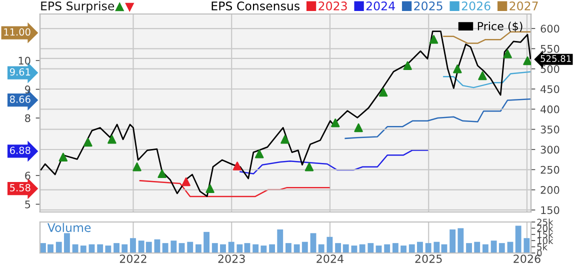 This screenshot has width=578, height=264. What do you see at coordinates (550, 69) in the screenshot?
I see `y2-tick-label: 500` at bounding box center [550, 69].